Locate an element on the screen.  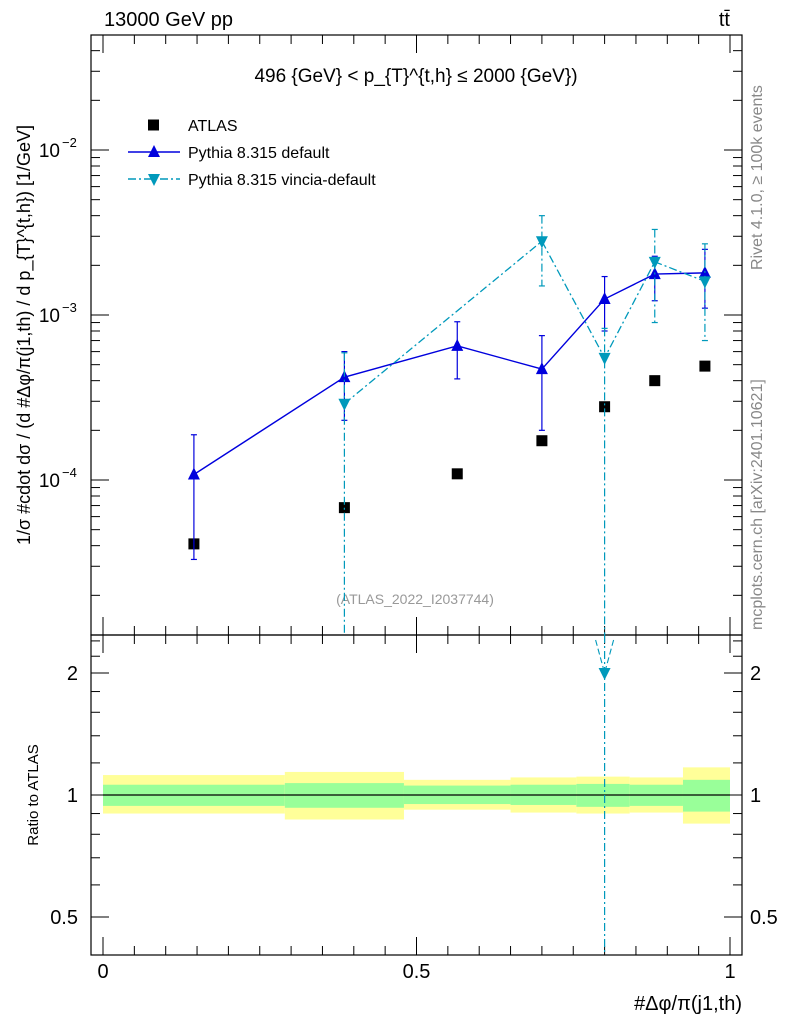
pythia-default-line is located at coordinates (449, 374).